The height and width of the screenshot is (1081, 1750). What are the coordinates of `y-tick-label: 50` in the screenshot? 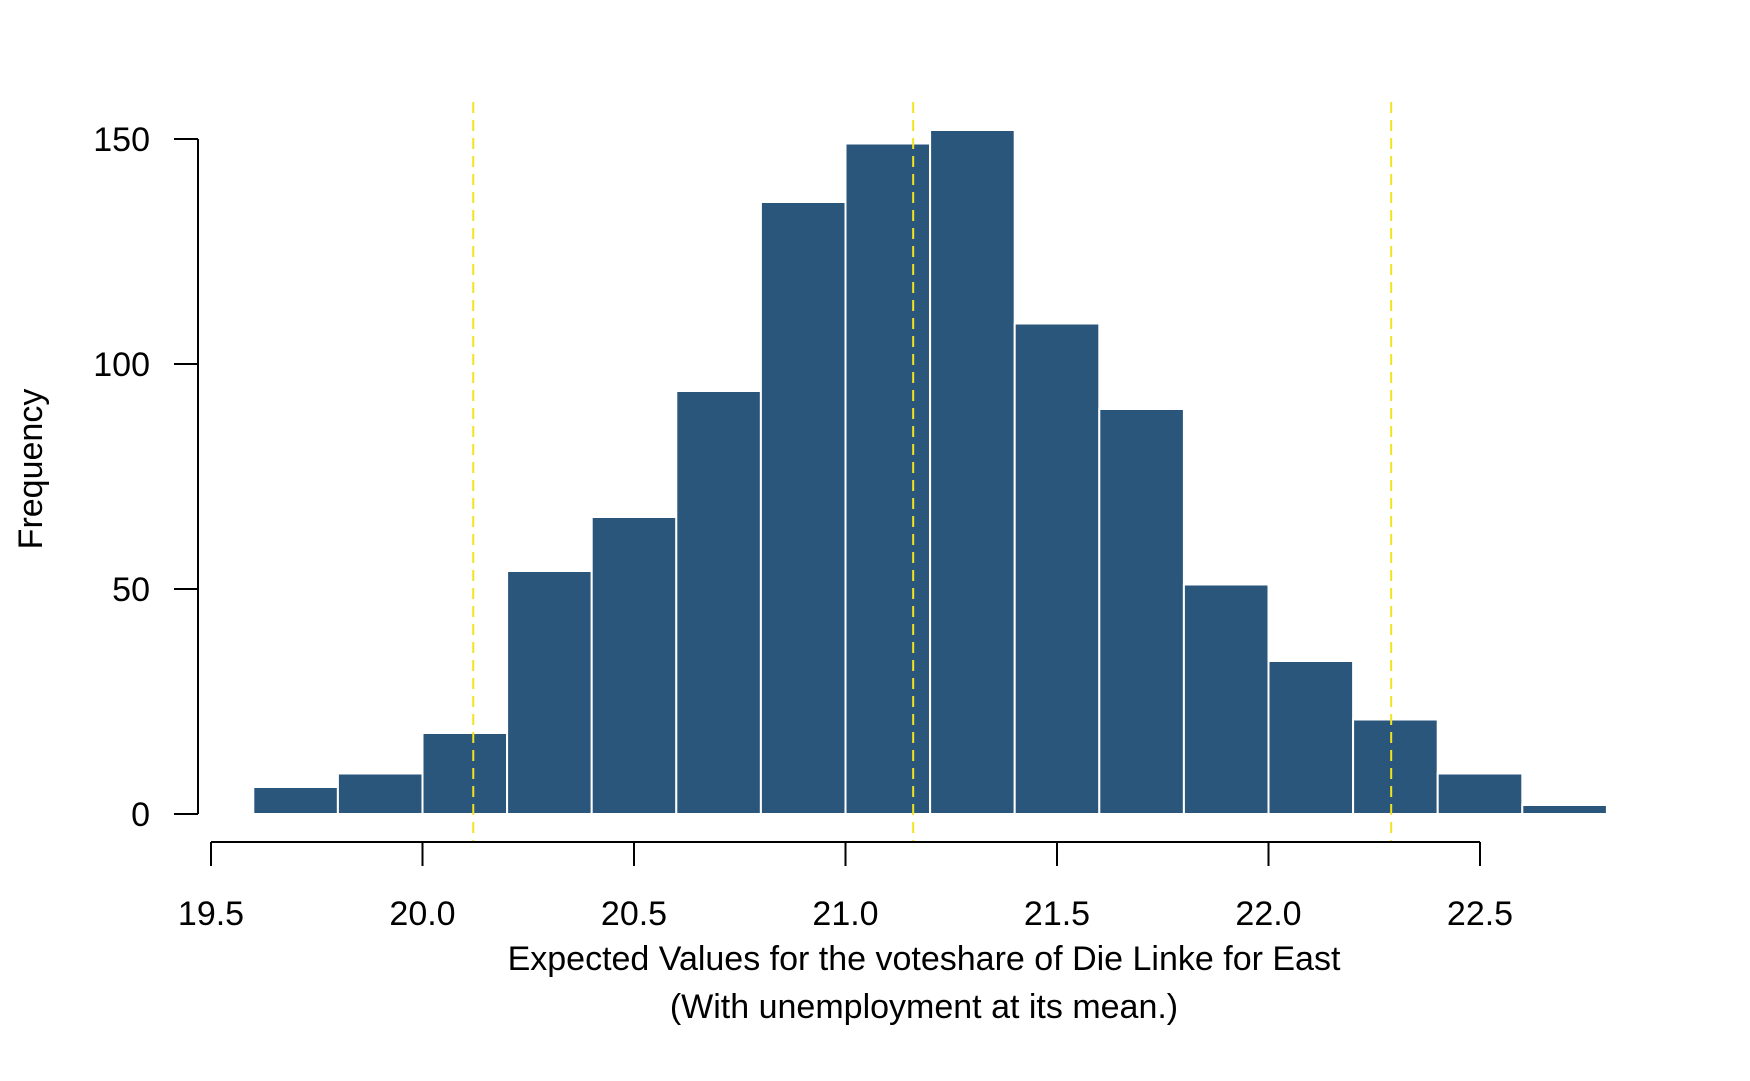 It's located at (131, 590).